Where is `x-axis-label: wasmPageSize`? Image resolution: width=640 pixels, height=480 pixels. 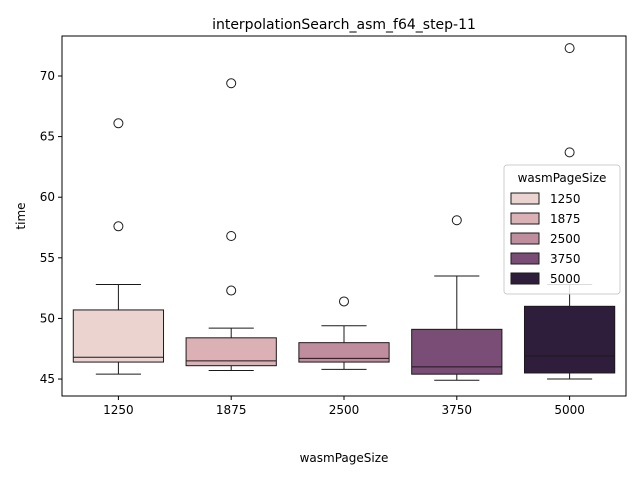 x-axis-label: wasmPageSize is located at coordinates (344, 458).